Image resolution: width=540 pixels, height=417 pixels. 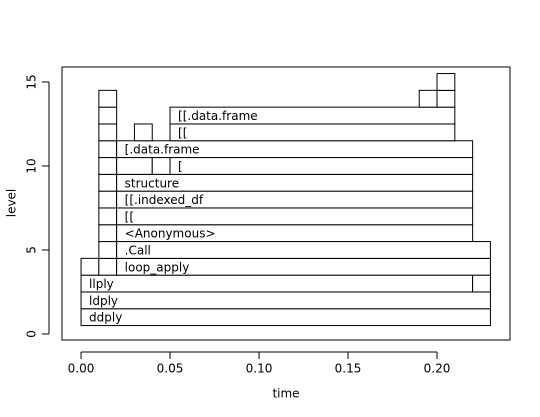 What do you see at coordinates (170, 234) in the screenshot?
I see `frame-label: <Anonymous>` at bounding box center [170, 234].